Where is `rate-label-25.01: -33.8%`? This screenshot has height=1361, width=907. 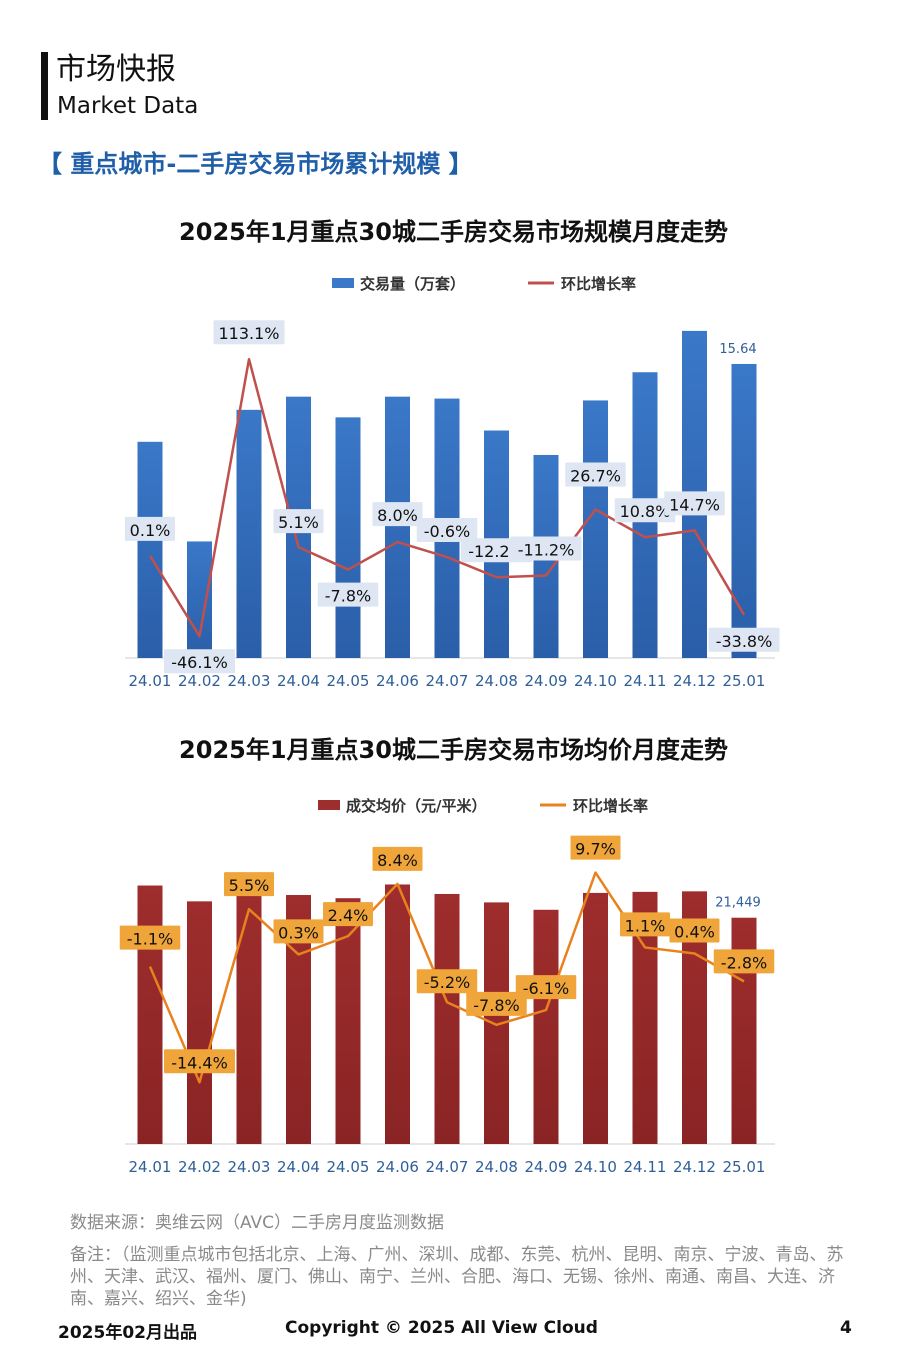 rate-label-25.01: -33.8% is located at coordinates (744, 641).